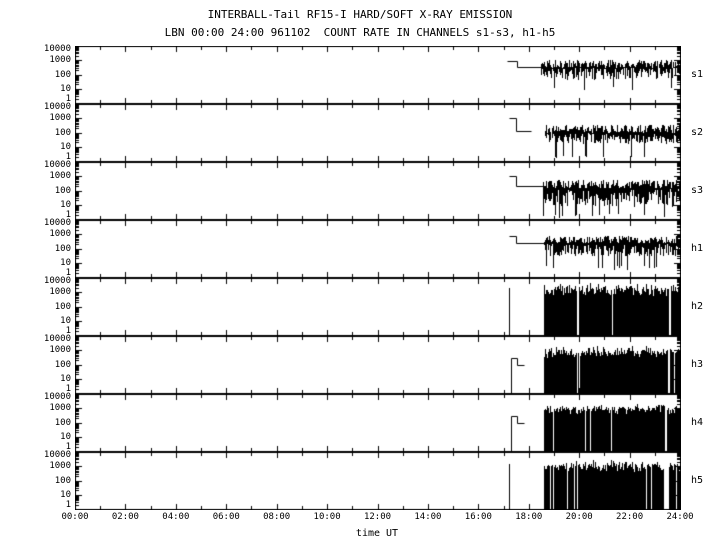 This screenshot has width=720, height=550. I want to click on x-tick-label: 04:00, so click(176, 517).